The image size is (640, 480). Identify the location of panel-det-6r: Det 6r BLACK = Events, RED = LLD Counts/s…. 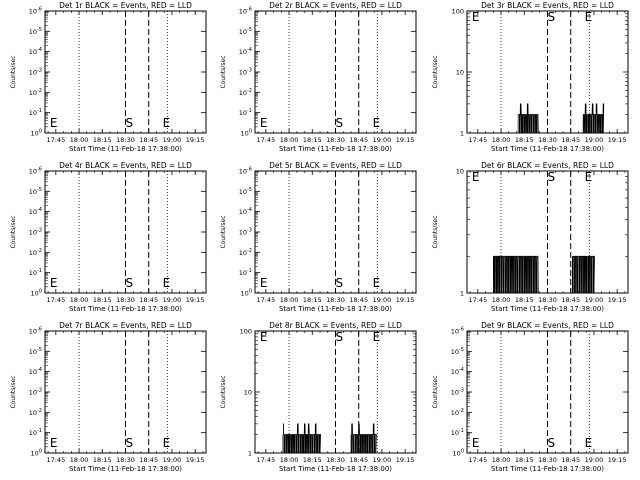
(530, 237).